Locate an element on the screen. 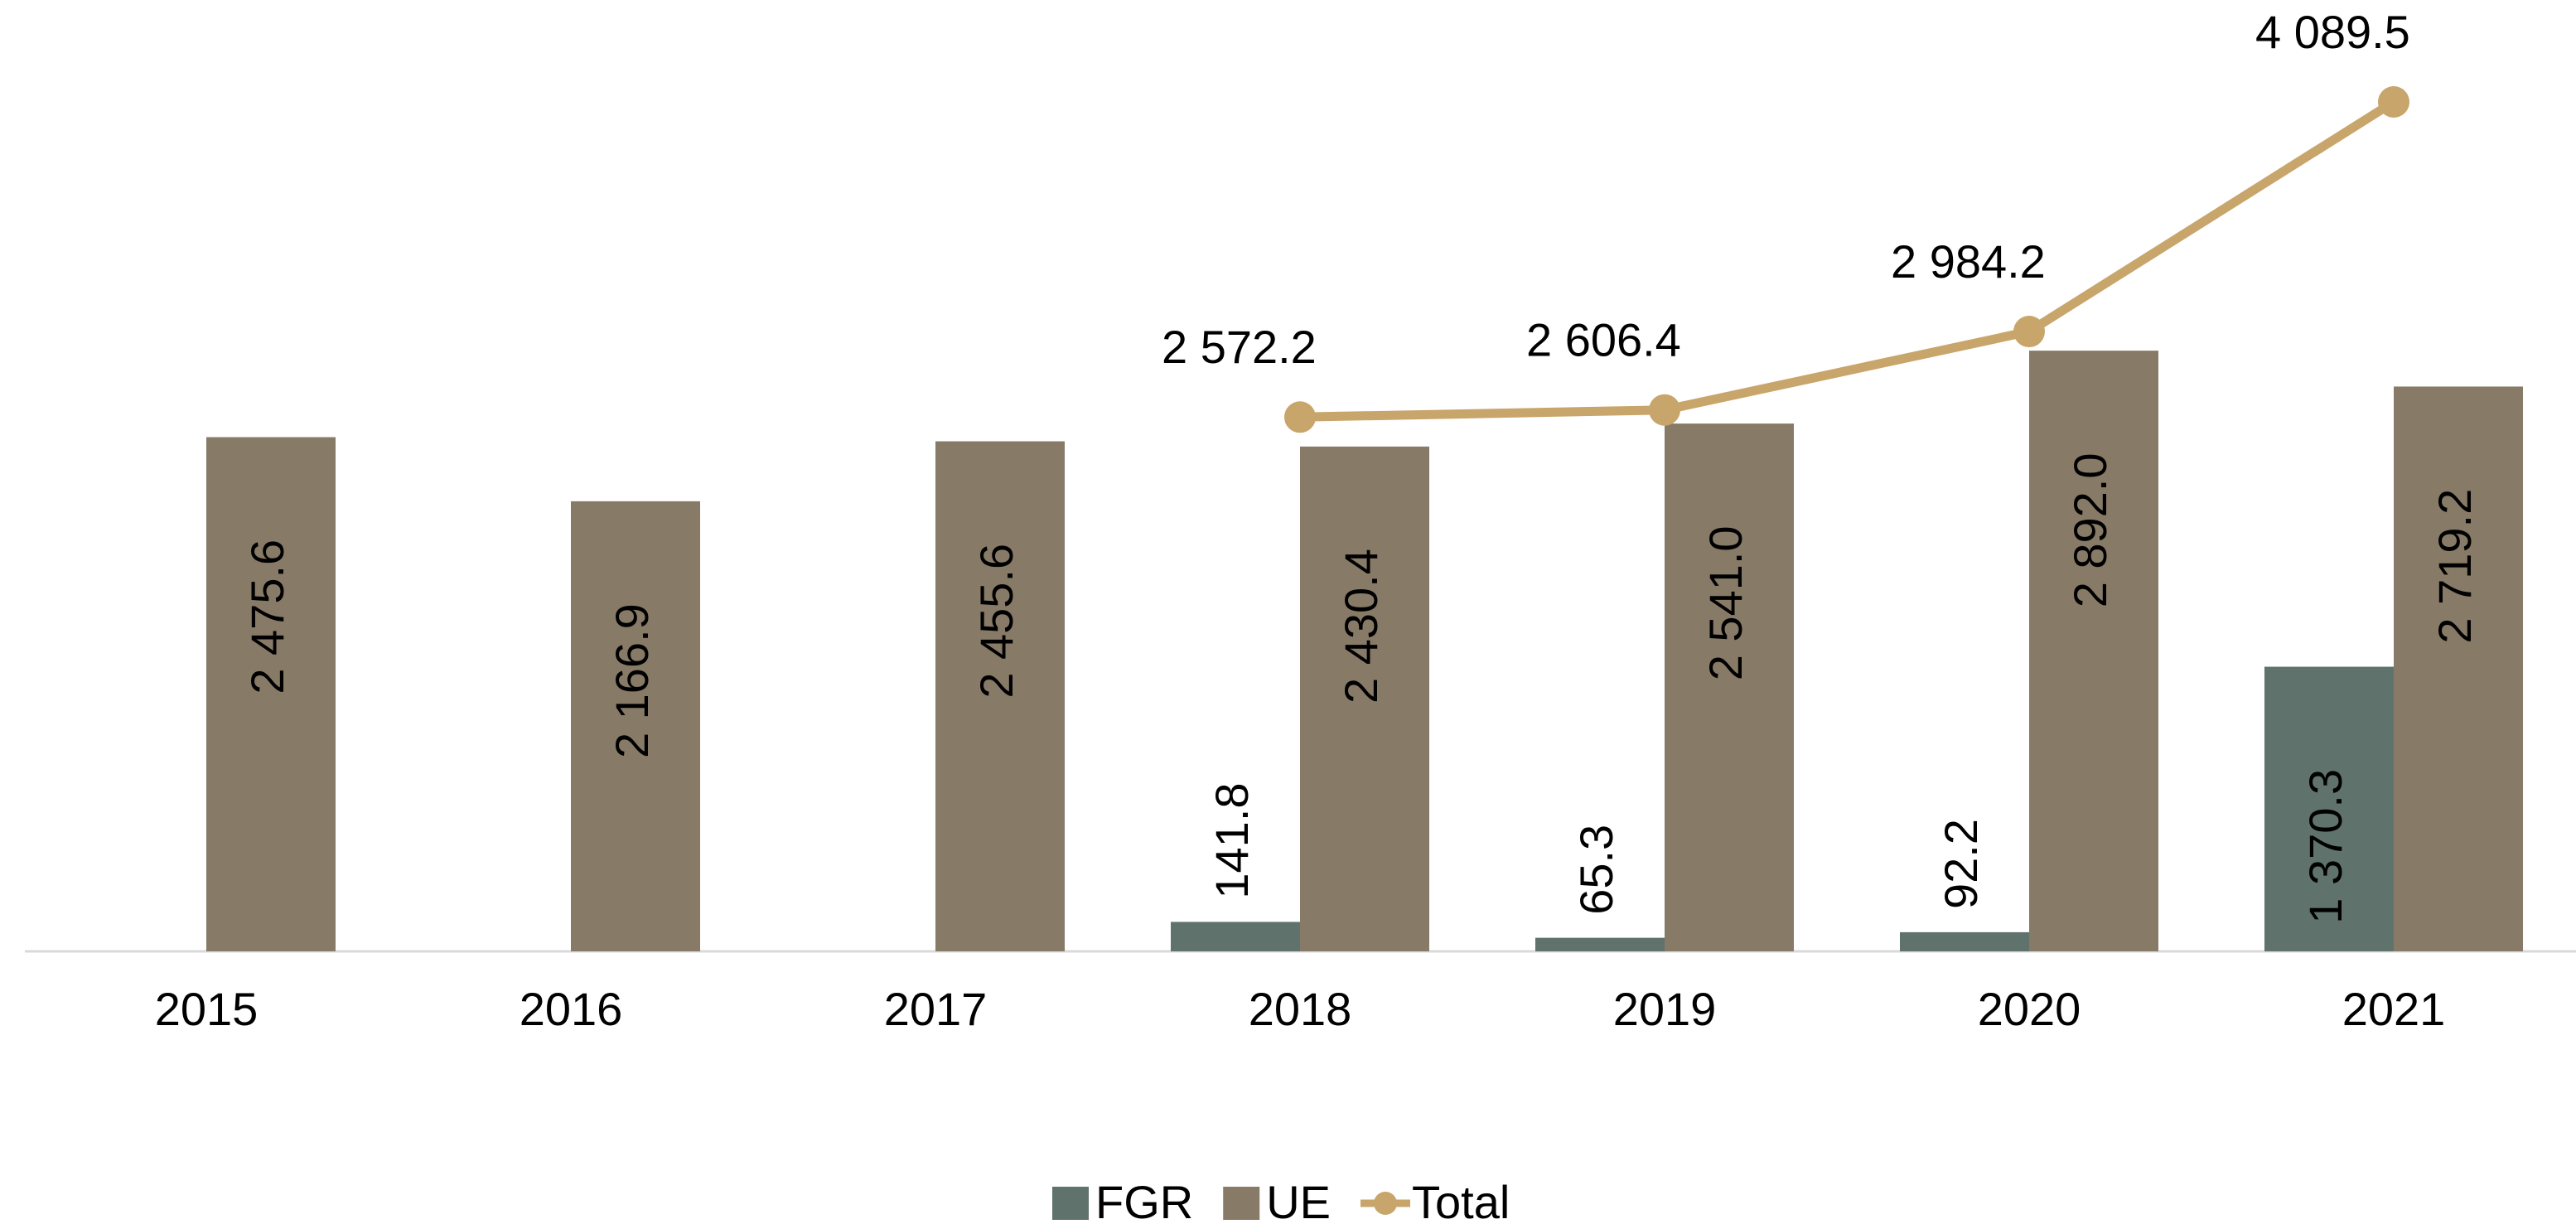  x-tick-label: 2018 is located at coordinates (1300, 1009).